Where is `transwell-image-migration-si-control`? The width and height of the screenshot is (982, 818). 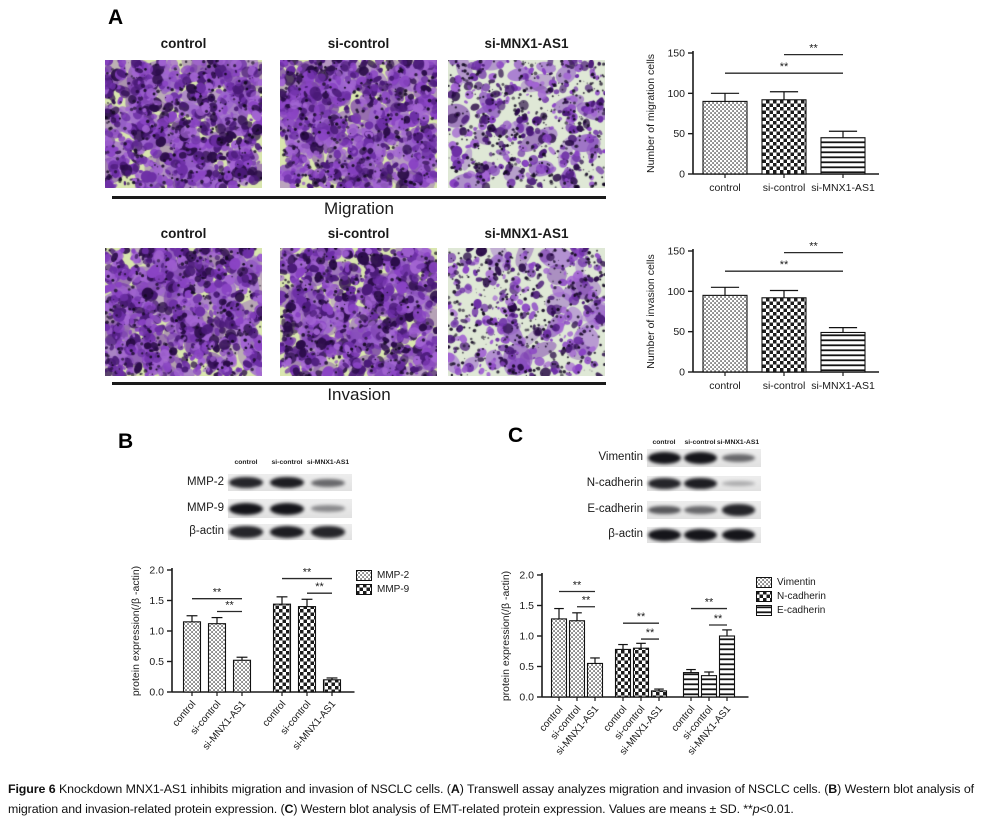 transwell-image-migration-si-control is located at coordinates (358, 124).